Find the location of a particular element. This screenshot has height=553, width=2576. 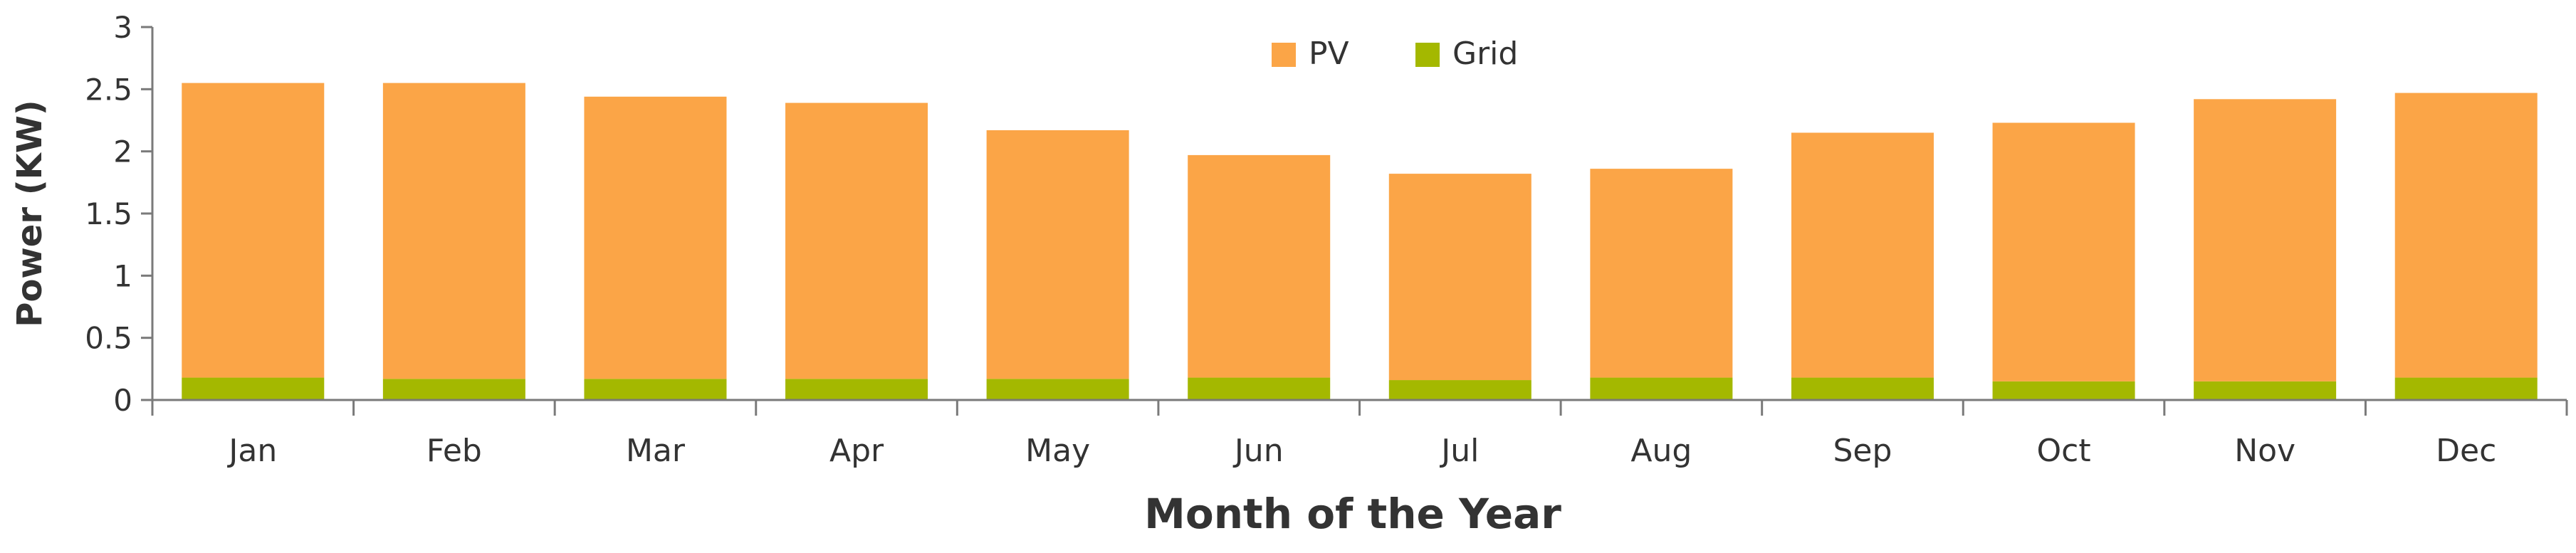

y-tick-label: 3 is located at coordinates (122, 27).